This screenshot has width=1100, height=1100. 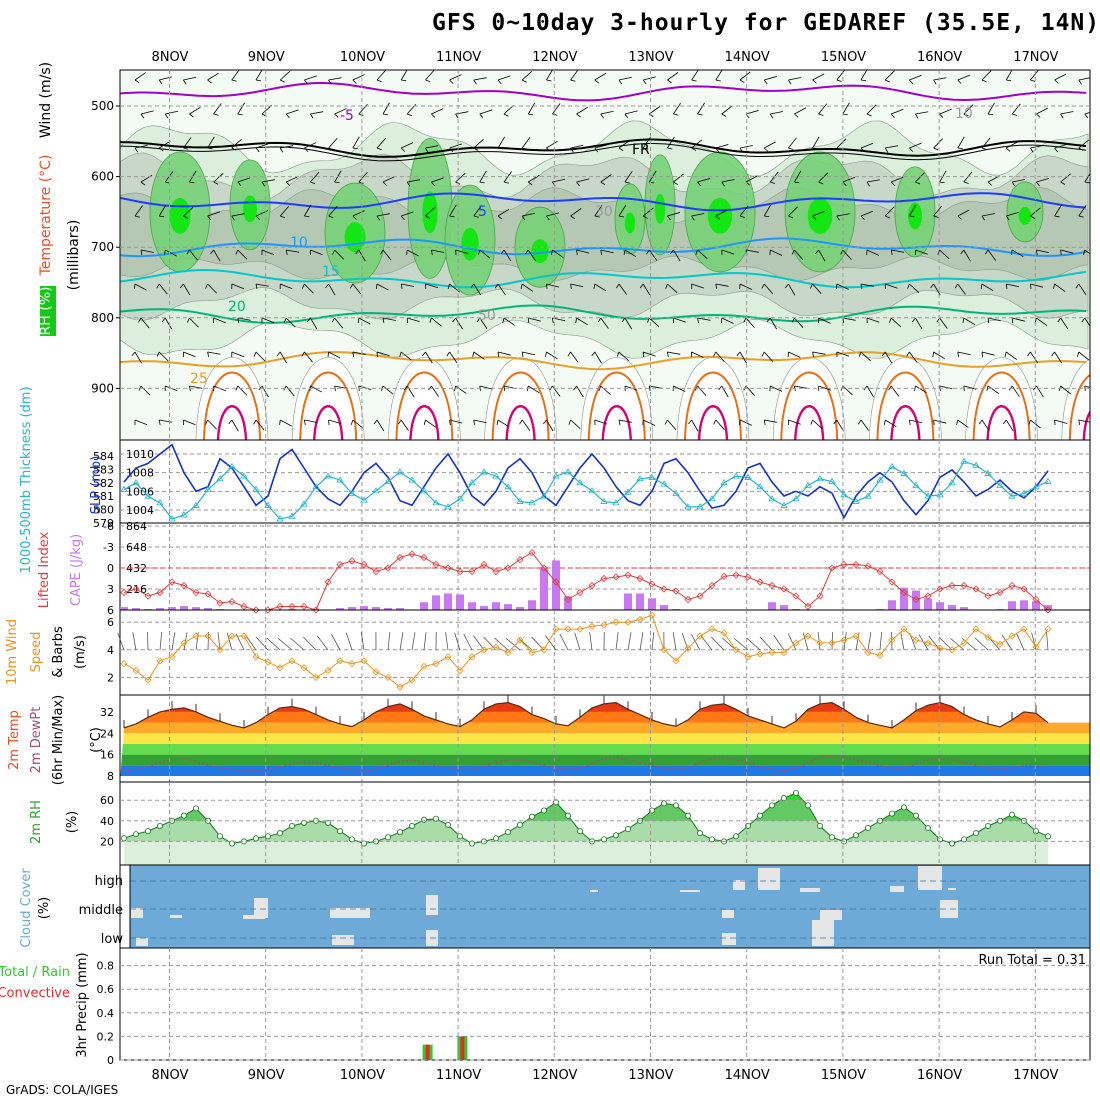 I want to click on isotherm-30-arch, so click(x=713, y=405).